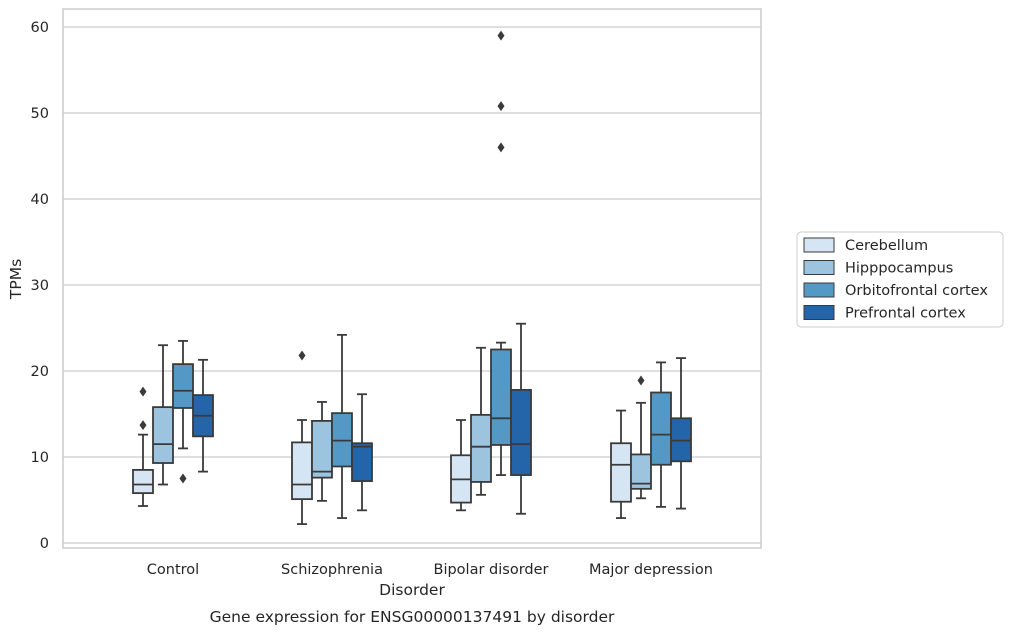  What do you see at coordinates (491, 570) in the screenshot?
I see `x-tick-label: Bipolar disorder` at bounding box center [491, 570].